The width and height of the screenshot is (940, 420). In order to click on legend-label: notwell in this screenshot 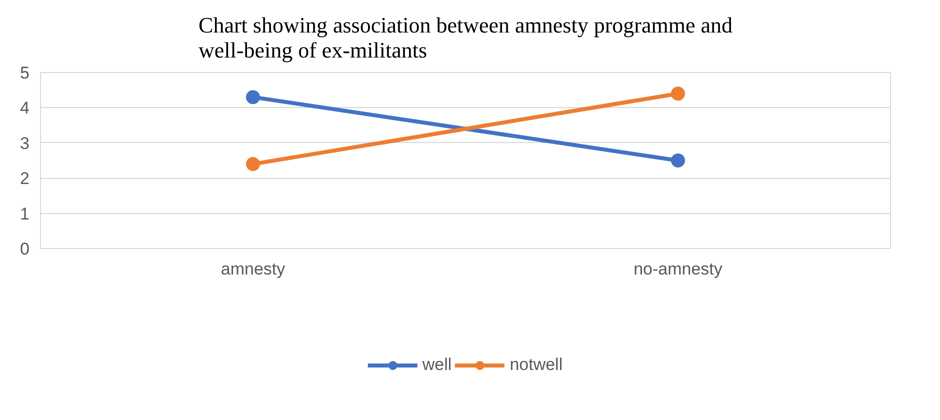, I will do `click(536, 365)`.